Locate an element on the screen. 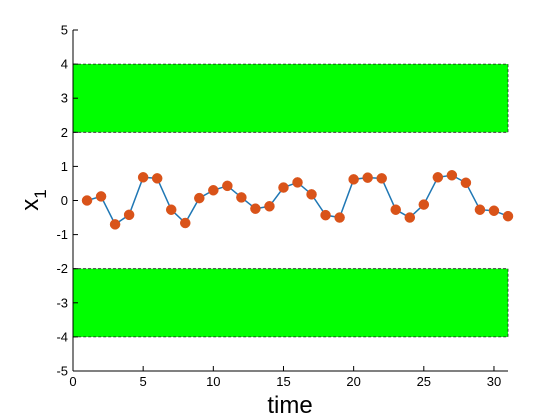  y-tick-label: 0 is located at coordinates (64, 200).